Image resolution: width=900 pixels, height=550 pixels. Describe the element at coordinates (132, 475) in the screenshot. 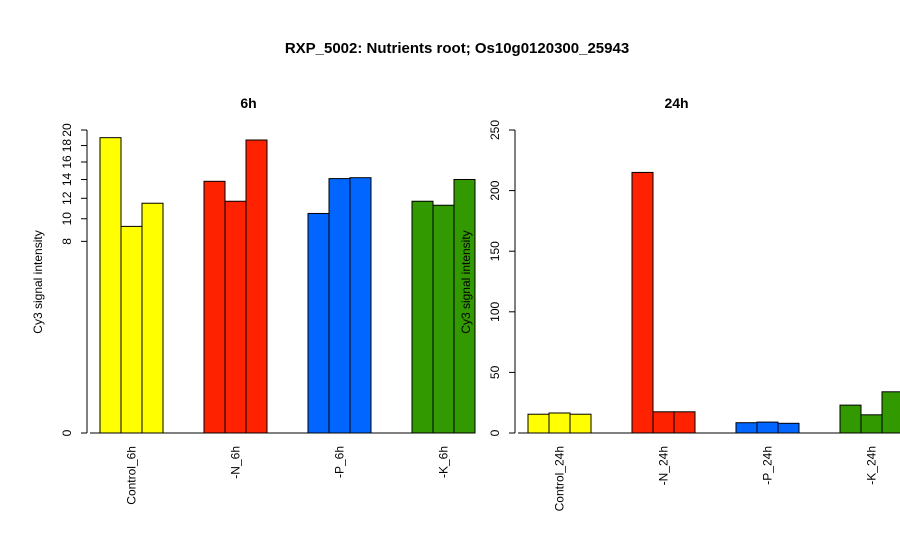

I see `x-category-label: Control_6h` at that location.